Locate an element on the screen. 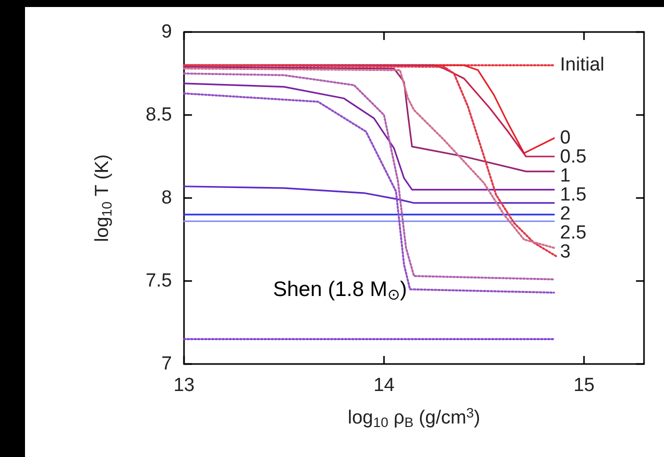 Image resolution: width=664 pixels, height=457 pixels. y-tick-label: 8 is located at coordinates (166, 198).